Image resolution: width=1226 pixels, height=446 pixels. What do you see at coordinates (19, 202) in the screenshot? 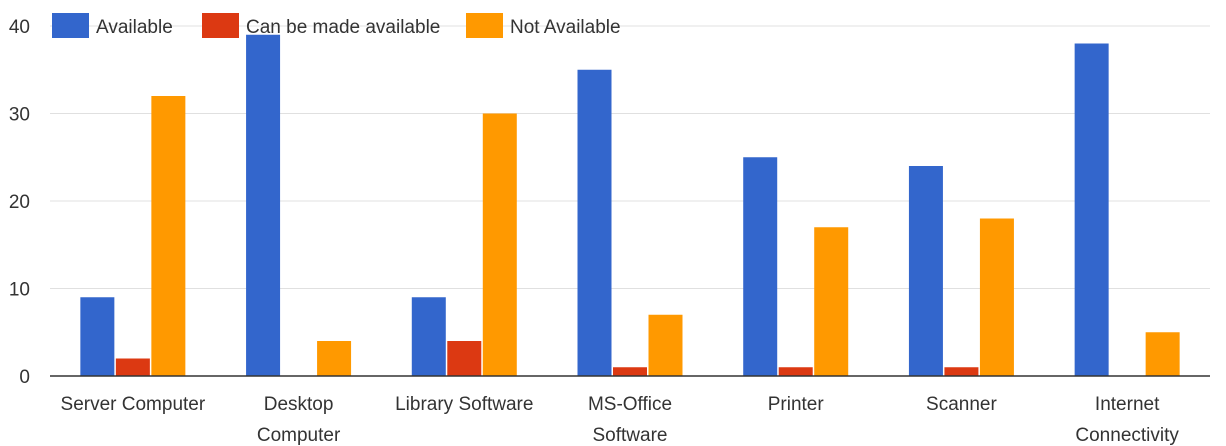
I see `y-tick-label: 20` at bounding box center [19, 202].